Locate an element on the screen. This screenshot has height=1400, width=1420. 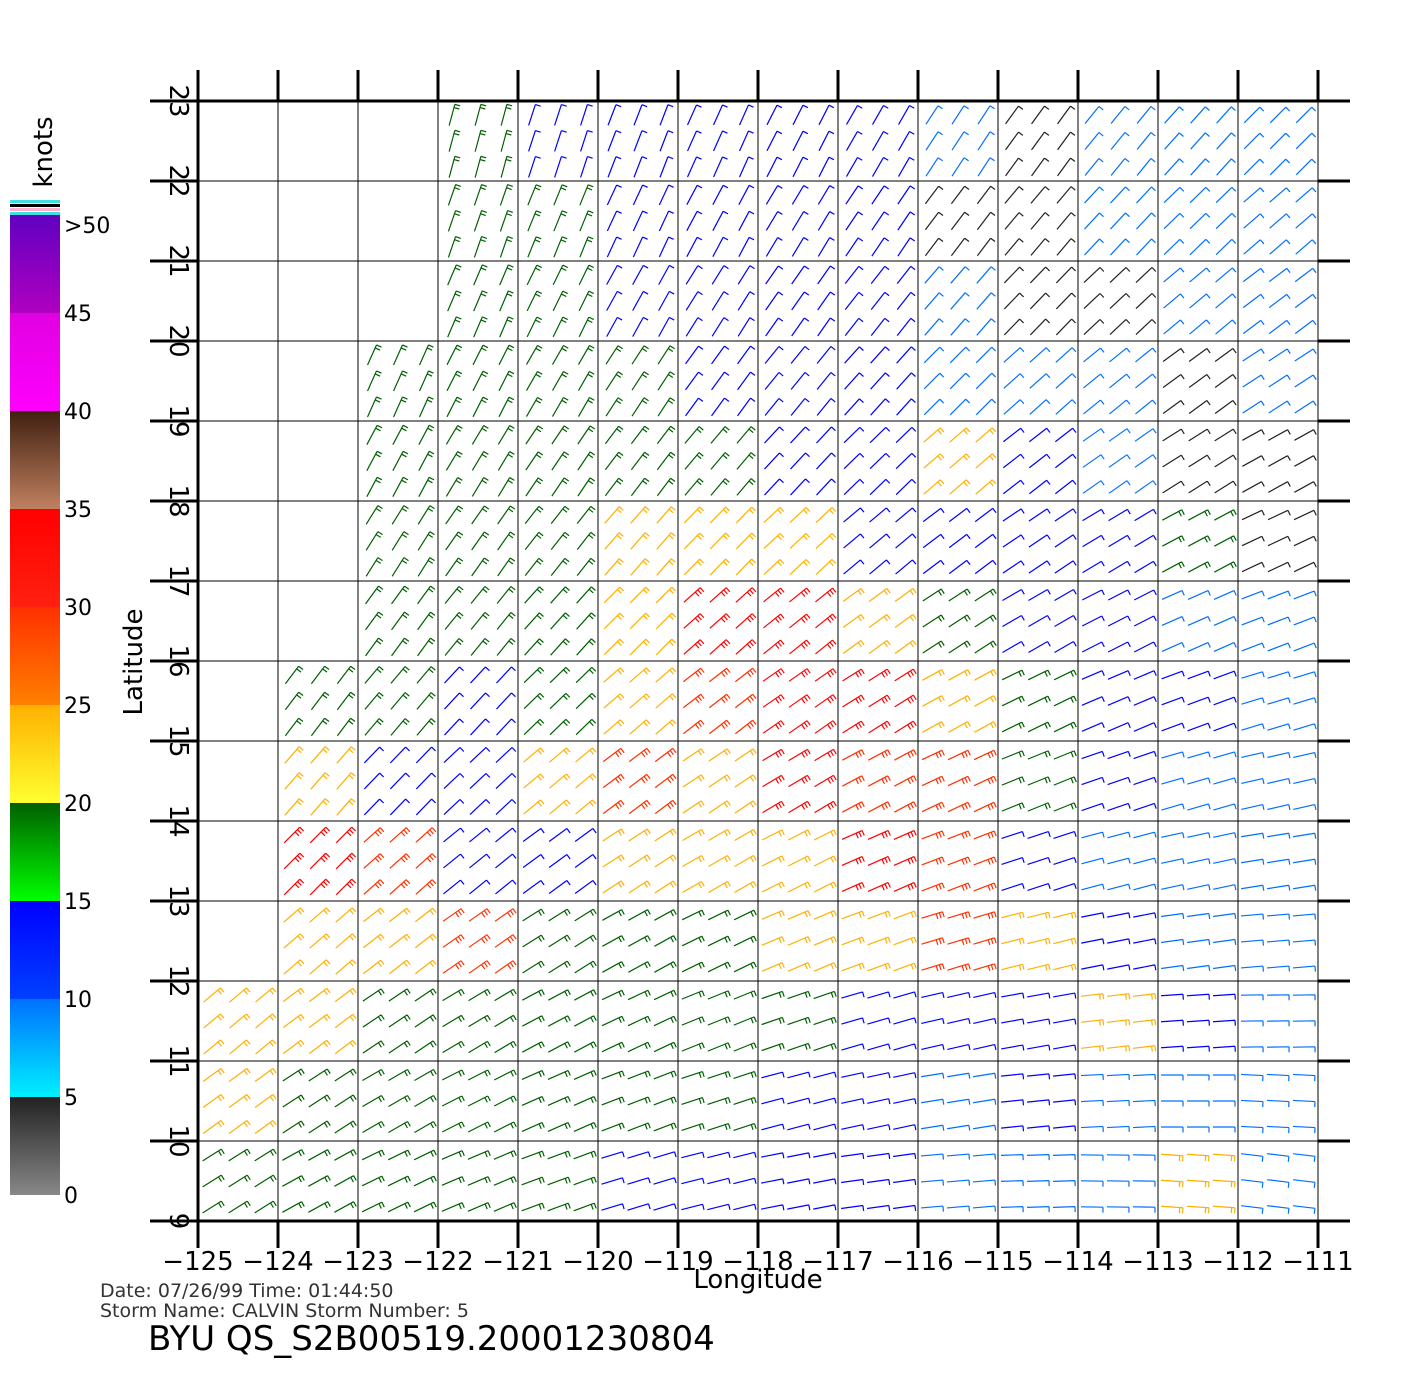
x-tick-label: −117 is located at coordinates (837, 1262).